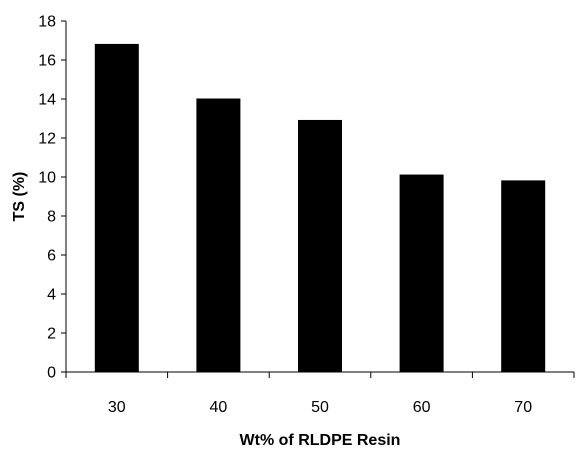 This screenshot has height=454, width=582. Describe the element at coordinates (47, 61) in the screenshot. I see `y-tick-label: 16` at that location.